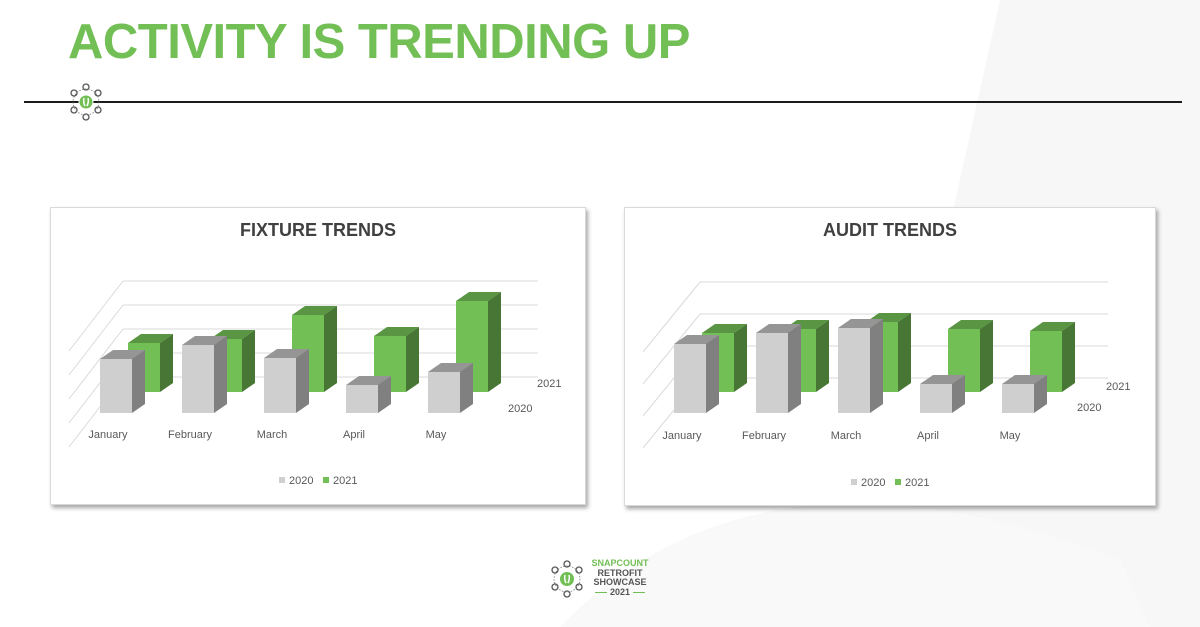  I want to click on footer-logo-icon, so click(567, 579).